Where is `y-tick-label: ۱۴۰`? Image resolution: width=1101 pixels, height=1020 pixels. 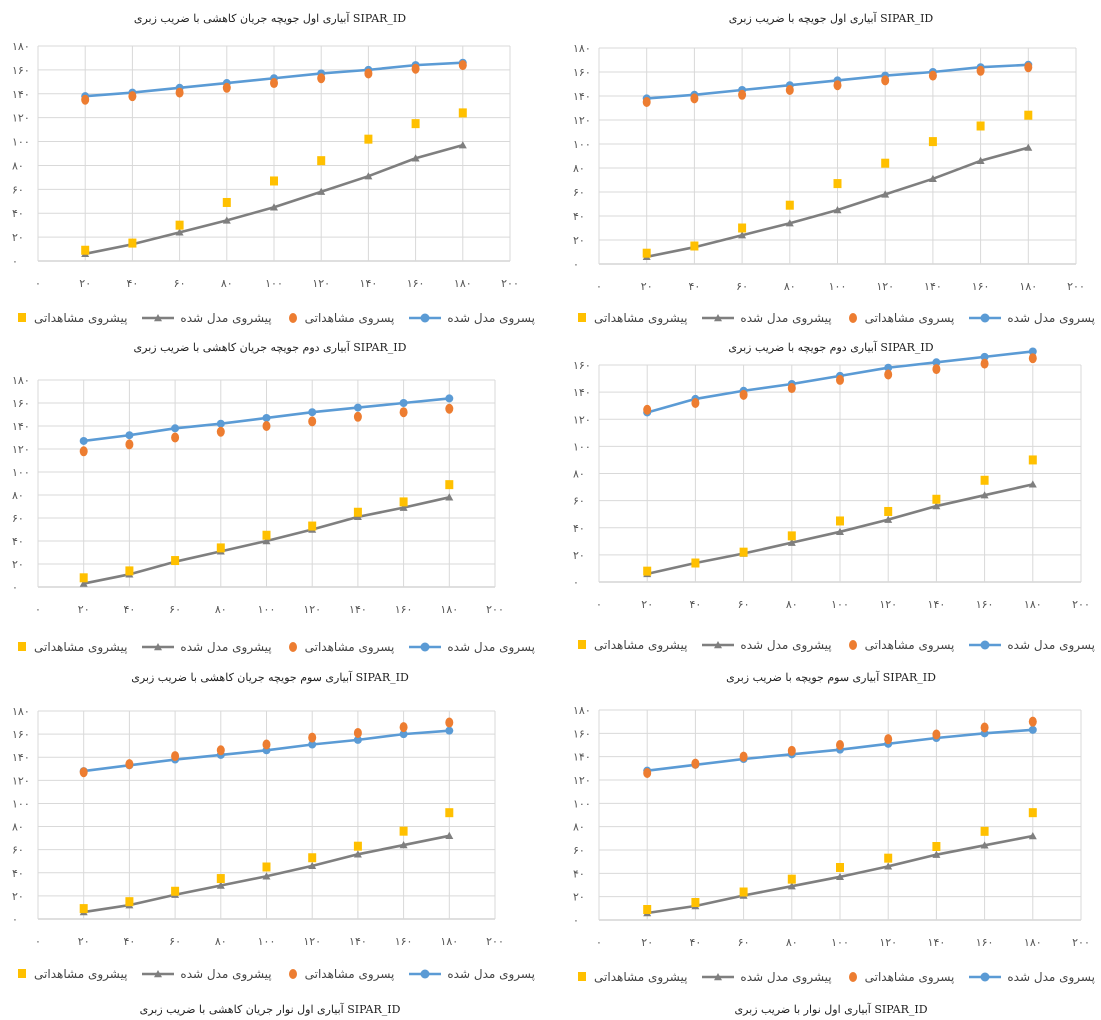
y-tick-label: ۱۴۰ is located at coordinates (21, 757).